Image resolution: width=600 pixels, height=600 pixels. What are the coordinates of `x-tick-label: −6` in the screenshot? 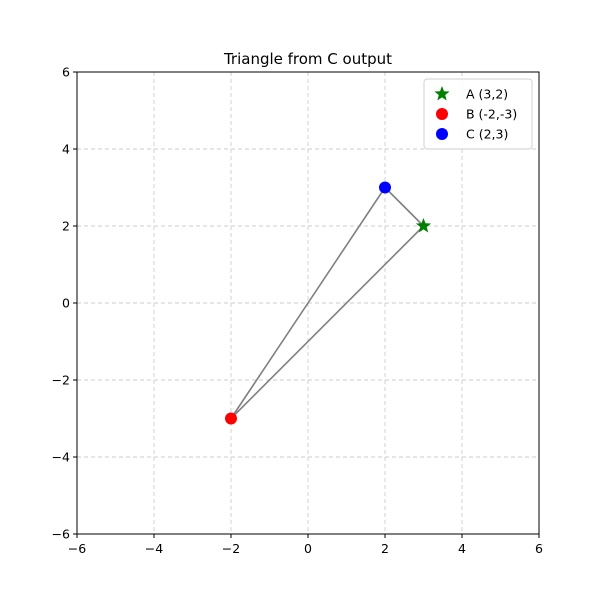 It's located at (77, 548).